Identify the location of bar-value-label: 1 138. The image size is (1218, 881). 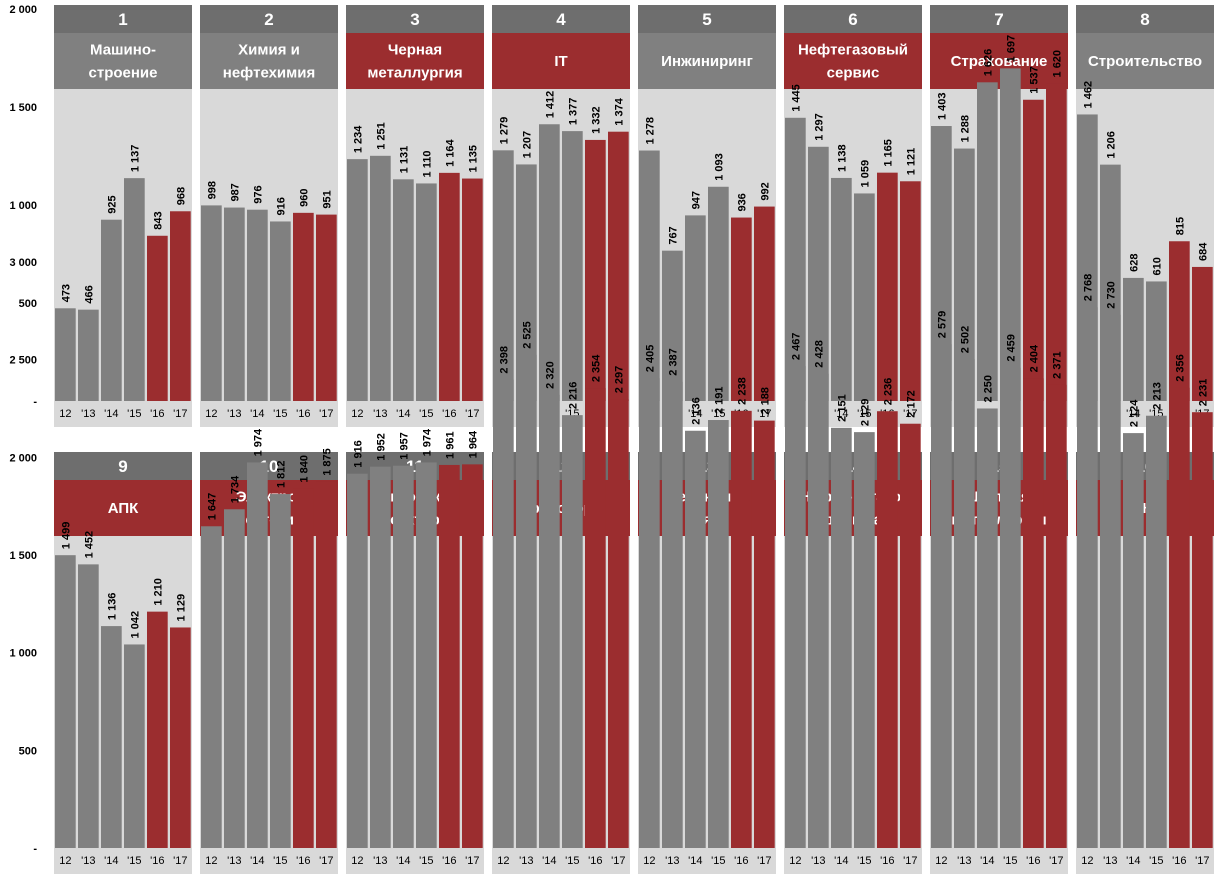
(842, 158).